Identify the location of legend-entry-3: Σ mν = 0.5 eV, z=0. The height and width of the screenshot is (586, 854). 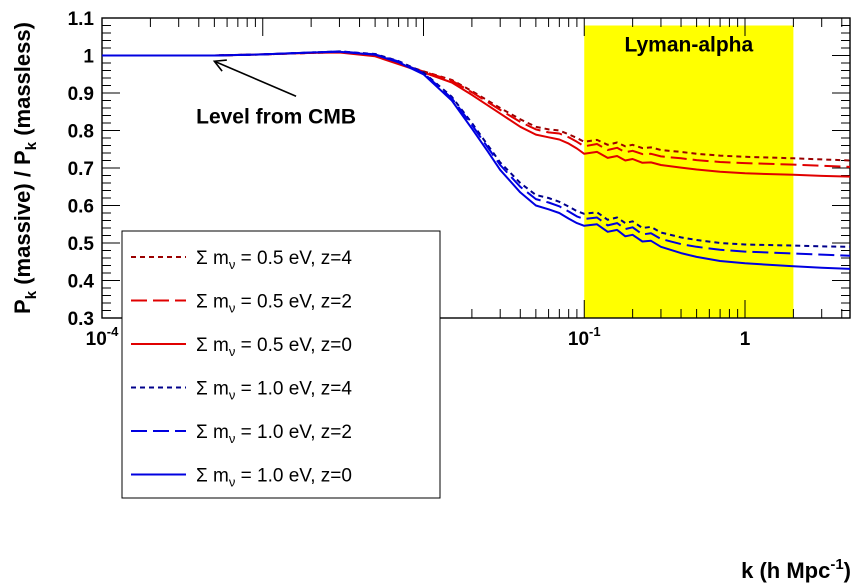
(274, 347).